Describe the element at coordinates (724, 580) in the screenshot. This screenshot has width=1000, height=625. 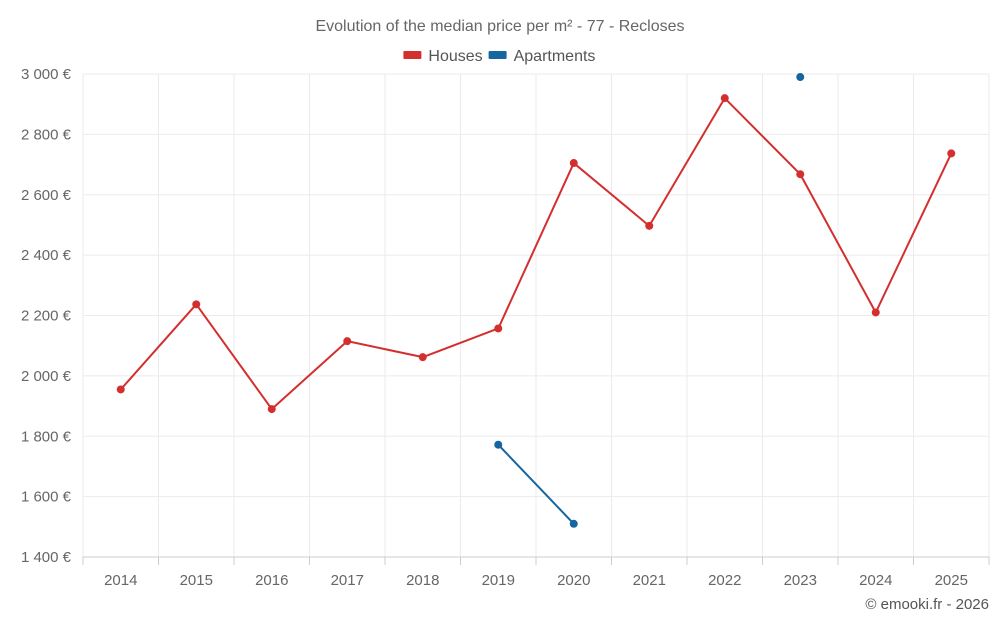
I see `x-tick-label: 2022` at that location.